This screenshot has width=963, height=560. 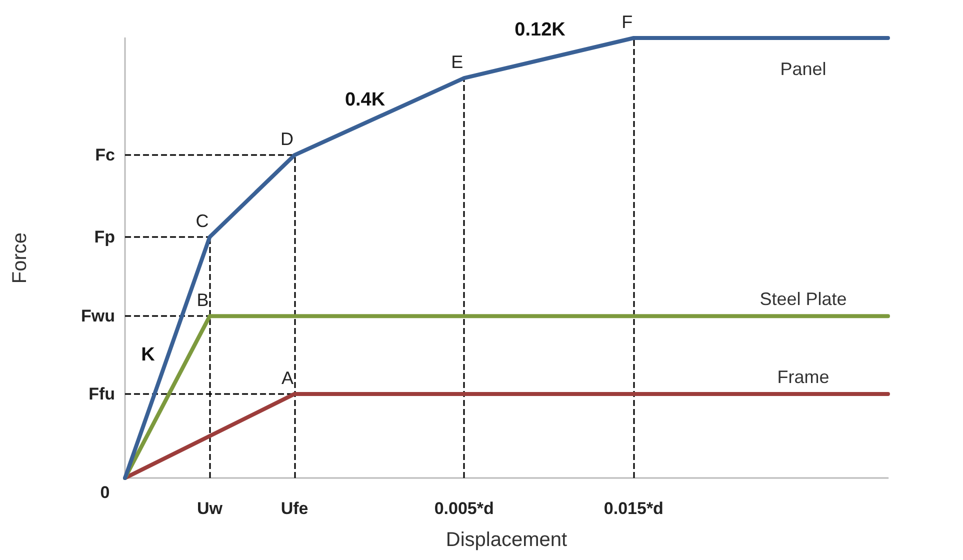 I want to click on x-tick-label: 0.015*d, so click(x=634, y=508).